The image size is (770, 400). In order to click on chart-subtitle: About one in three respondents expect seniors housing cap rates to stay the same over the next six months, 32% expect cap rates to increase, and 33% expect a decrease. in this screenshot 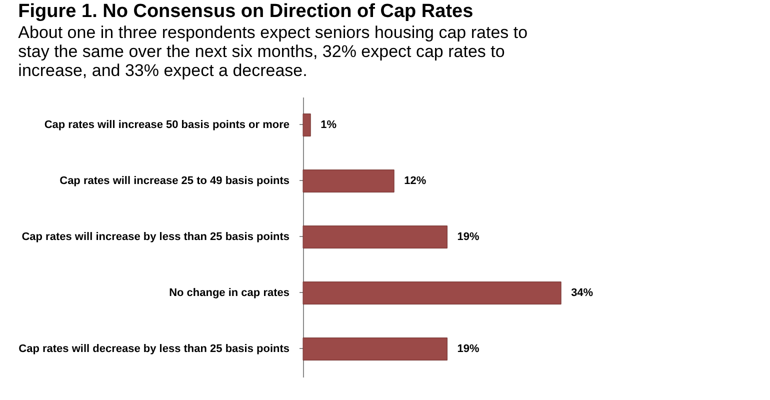, I will do `click(273, 51)`.